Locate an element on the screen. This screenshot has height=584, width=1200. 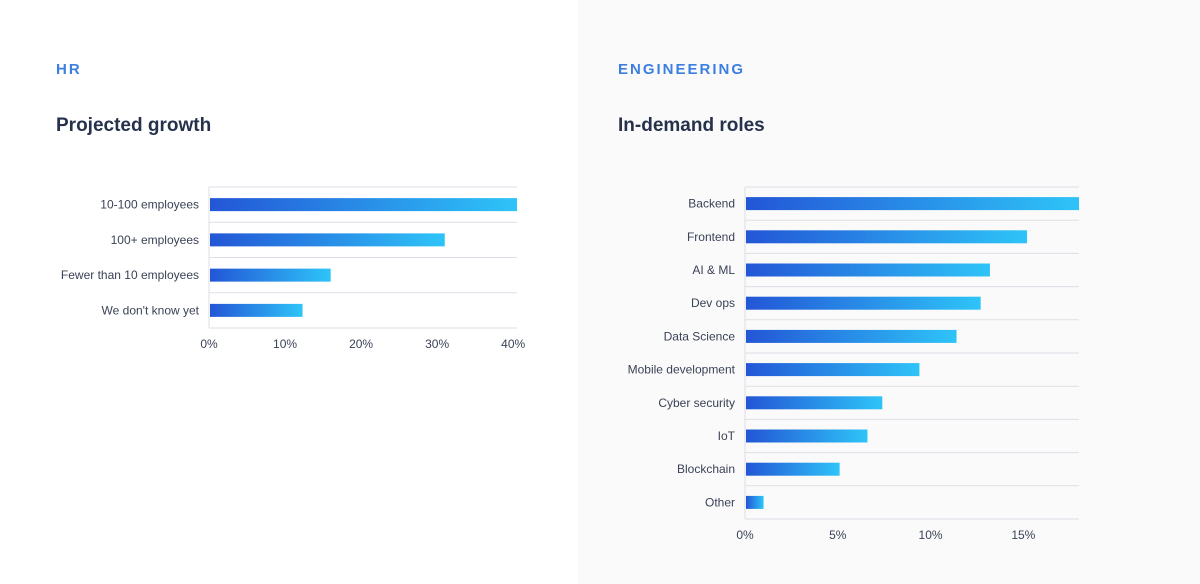
category-label: We don't know yet is located at coordinates (151, 310).